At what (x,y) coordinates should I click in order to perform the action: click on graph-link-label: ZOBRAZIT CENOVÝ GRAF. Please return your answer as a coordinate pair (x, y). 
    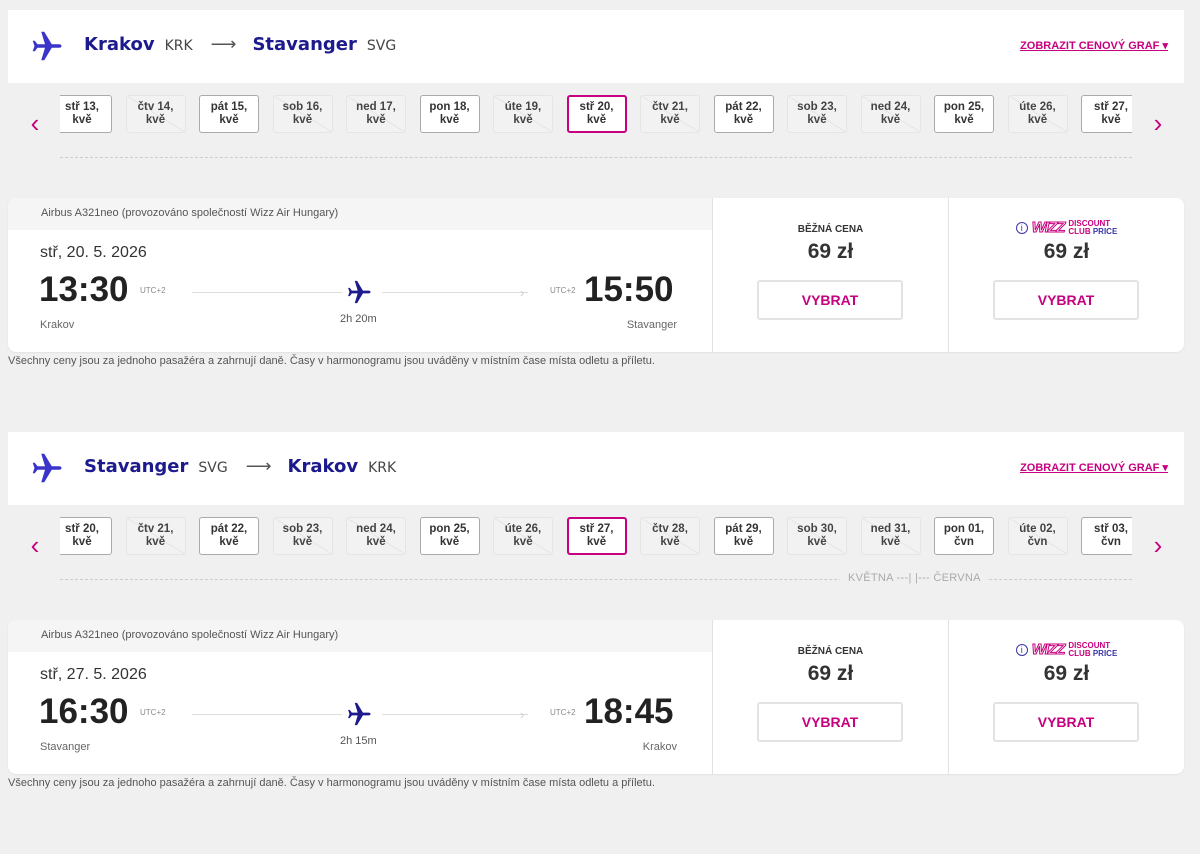
    Looking at the image, I should click on (1090, 46).